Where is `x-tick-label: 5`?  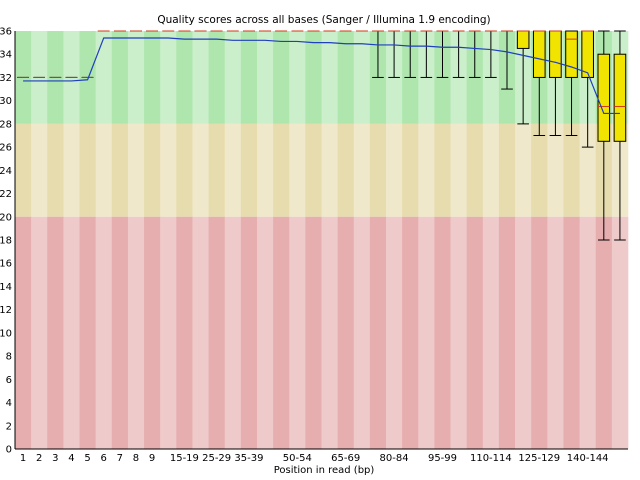
x-tick-label: 5 is located at coordinates (87, 458).